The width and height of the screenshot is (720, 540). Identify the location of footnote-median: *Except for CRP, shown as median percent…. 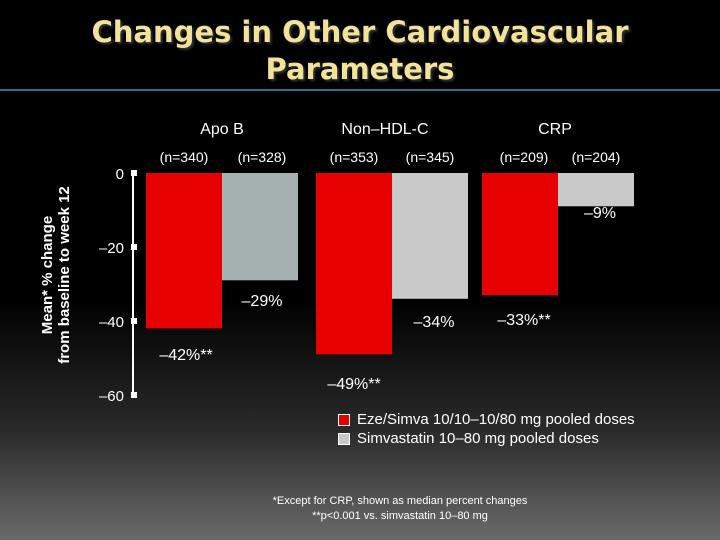
(400, 501).